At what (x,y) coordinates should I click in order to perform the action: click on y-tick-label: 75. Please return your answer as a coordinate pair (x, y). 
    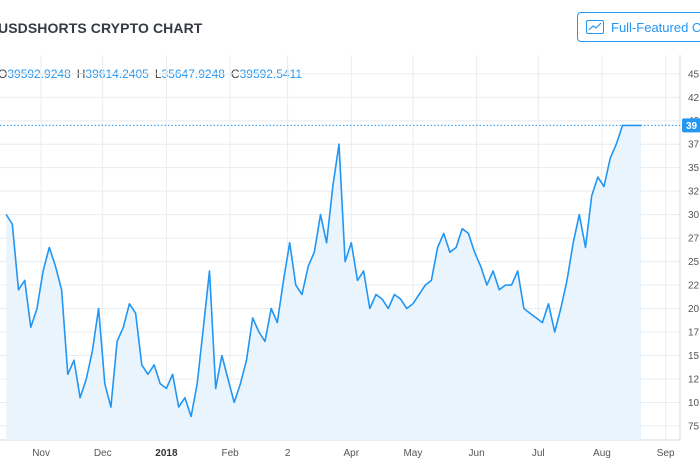
    Looking at the image, I should click on (694, 426).